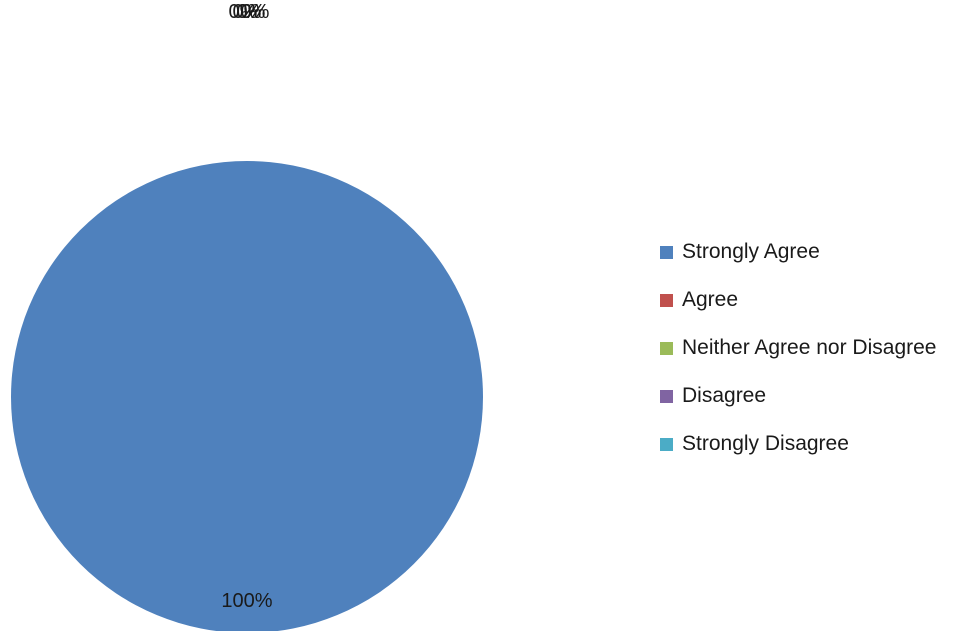  I want to click on data-label-strongly-agree: 100%, so click(246, 601).